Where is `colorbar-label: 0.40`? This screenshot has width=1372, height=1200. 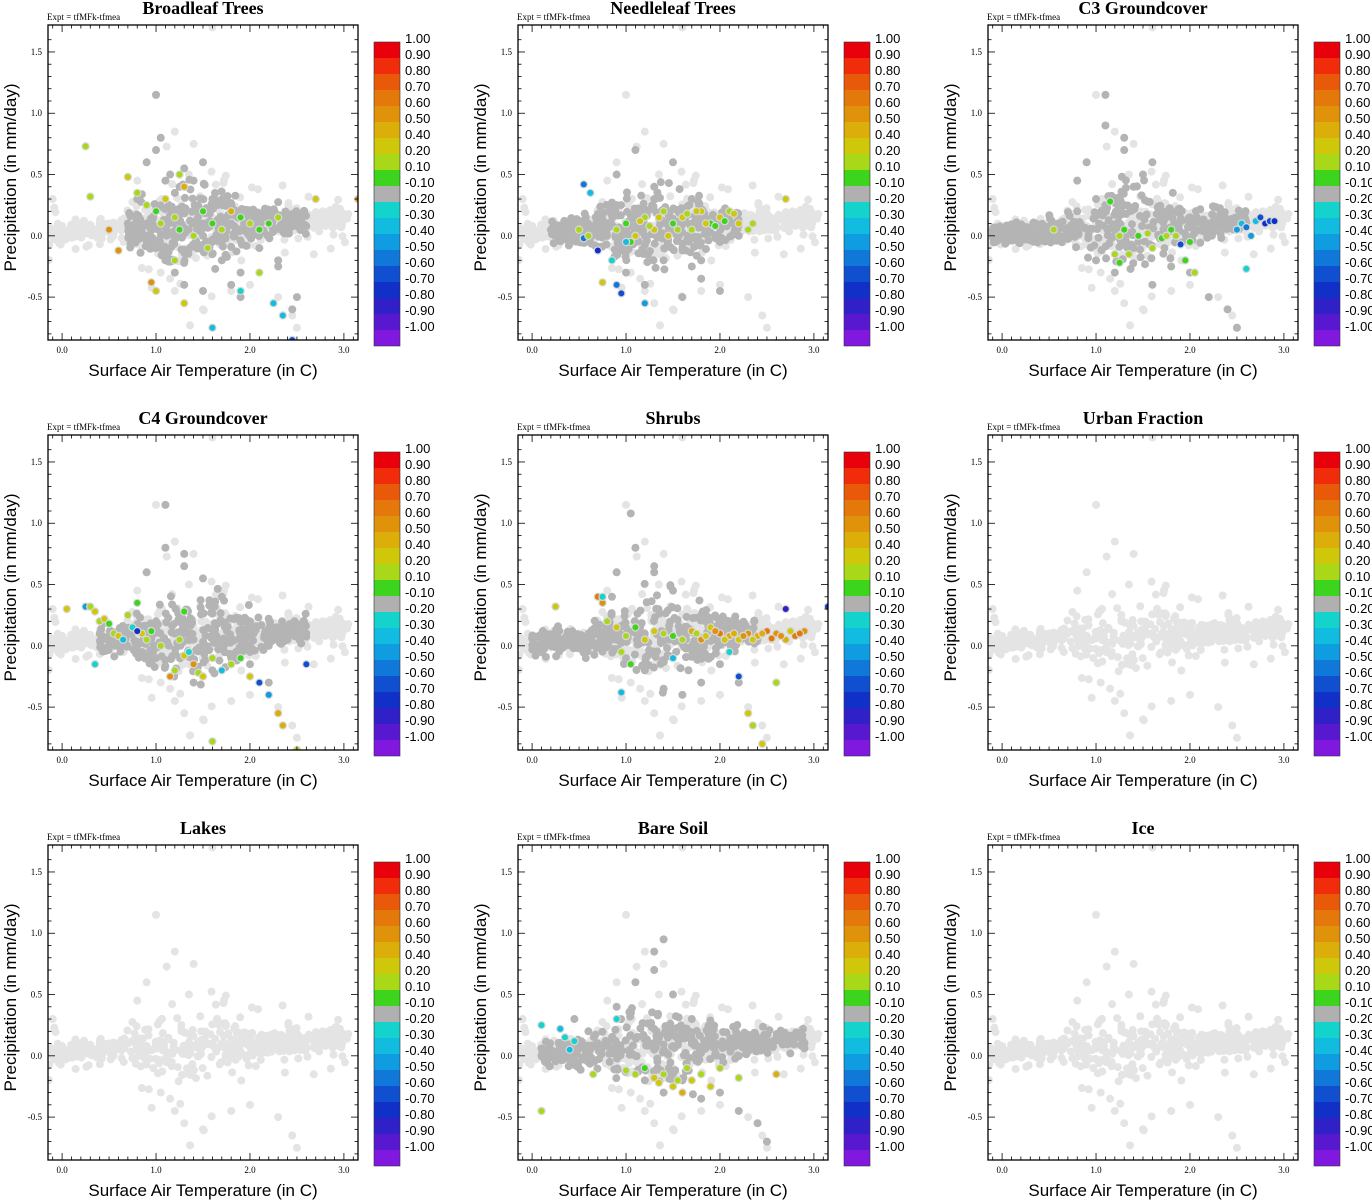 colorbar-label: 0.40 is located at coordinates (417, 134).